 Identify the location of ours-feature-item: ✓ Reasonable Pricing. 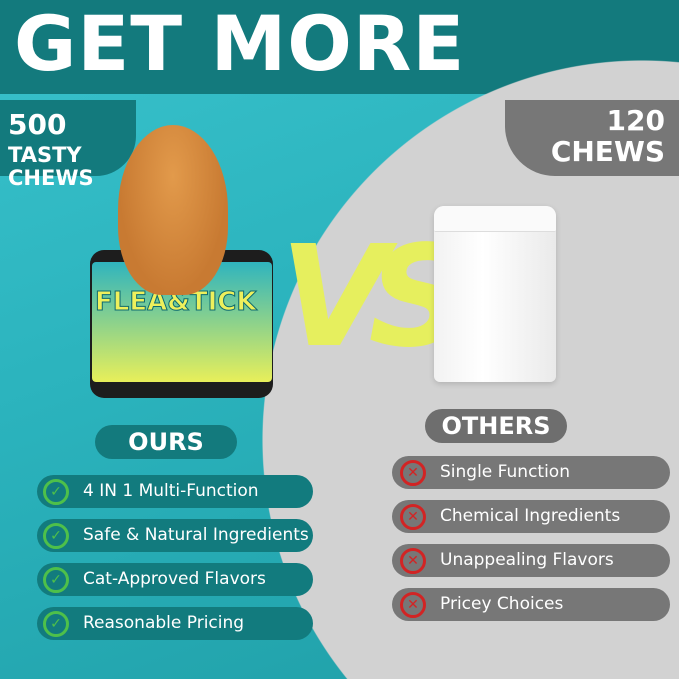
(175, 623).